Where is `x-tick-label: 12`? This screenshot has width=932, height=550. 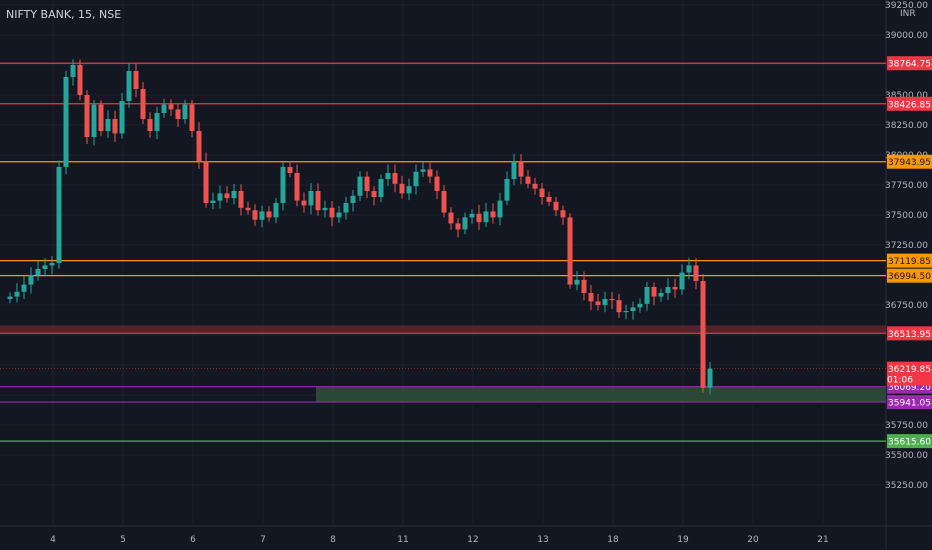 x-tick-label: 12 is located at coordinates (472, 540).